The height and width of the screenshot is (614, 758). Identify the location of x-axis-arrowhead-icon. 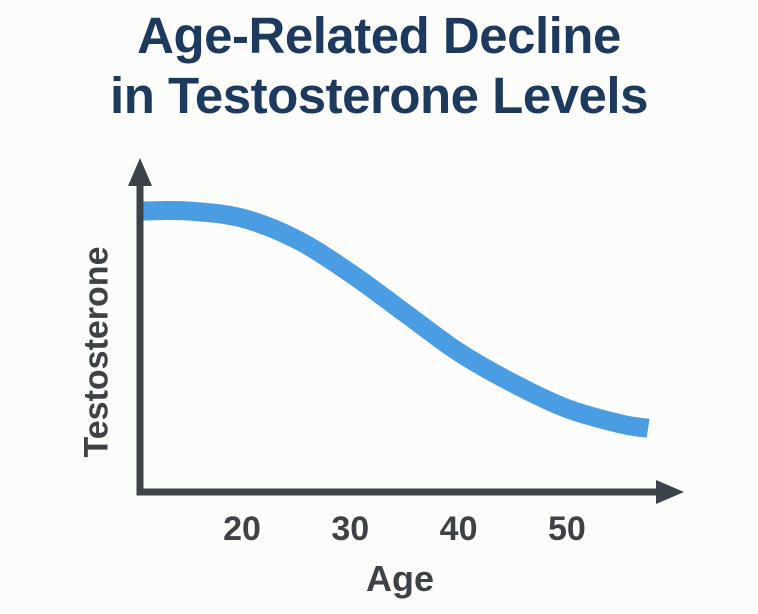
(670, 492).